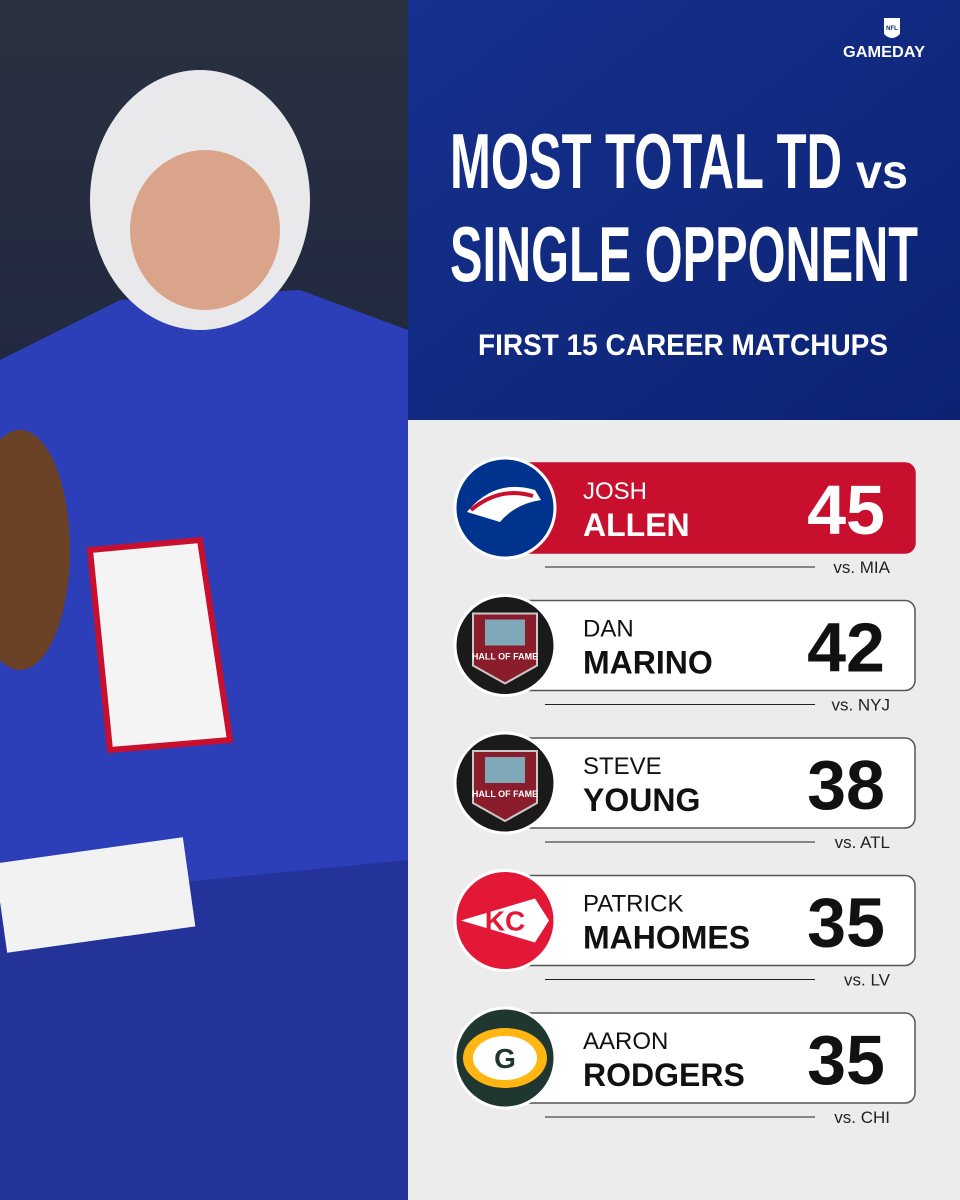 Image resolution: width=960 pixels, height=1200 pixels. What do you see at coordinates (683, 345) in the screenshot?
I see `subtitle: FIRST 15 CAREER MATCHUPS` at bounding box center [683, 345].